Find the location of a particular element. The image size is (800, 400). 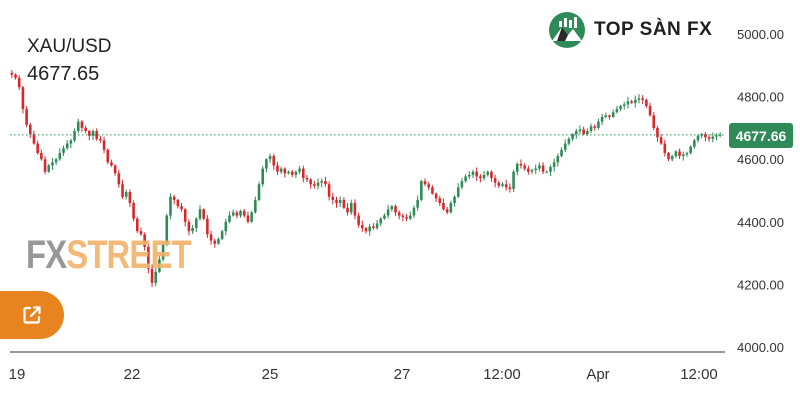

watermark-part2: STREET is located at coordinates (128, 255).